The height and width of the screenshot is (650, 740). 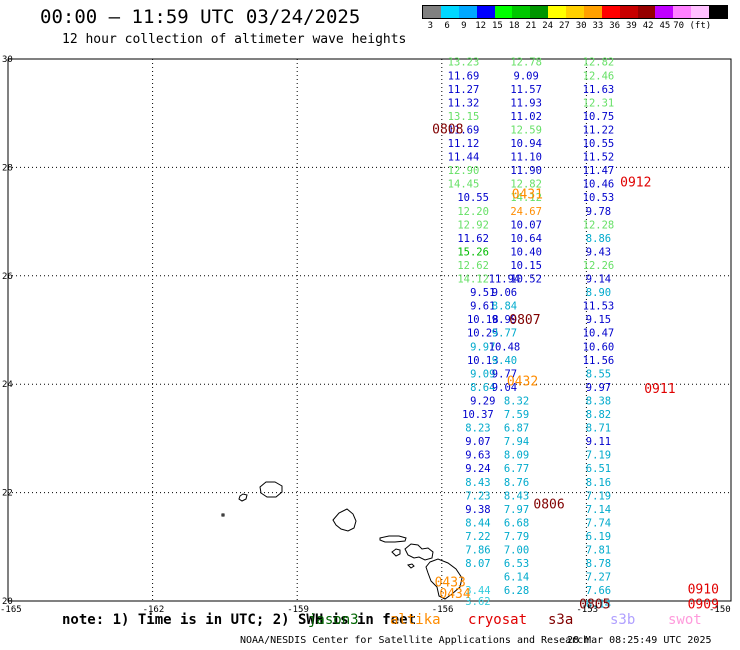 I want to click on wave-height-value: 9.77, so click(x=504, y=334).